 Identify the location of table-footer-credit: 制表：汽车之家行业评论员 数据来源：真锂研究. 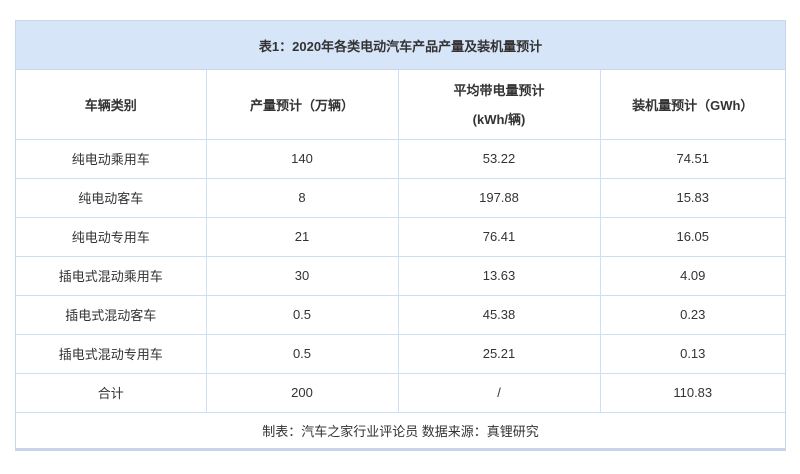
(400, 430).